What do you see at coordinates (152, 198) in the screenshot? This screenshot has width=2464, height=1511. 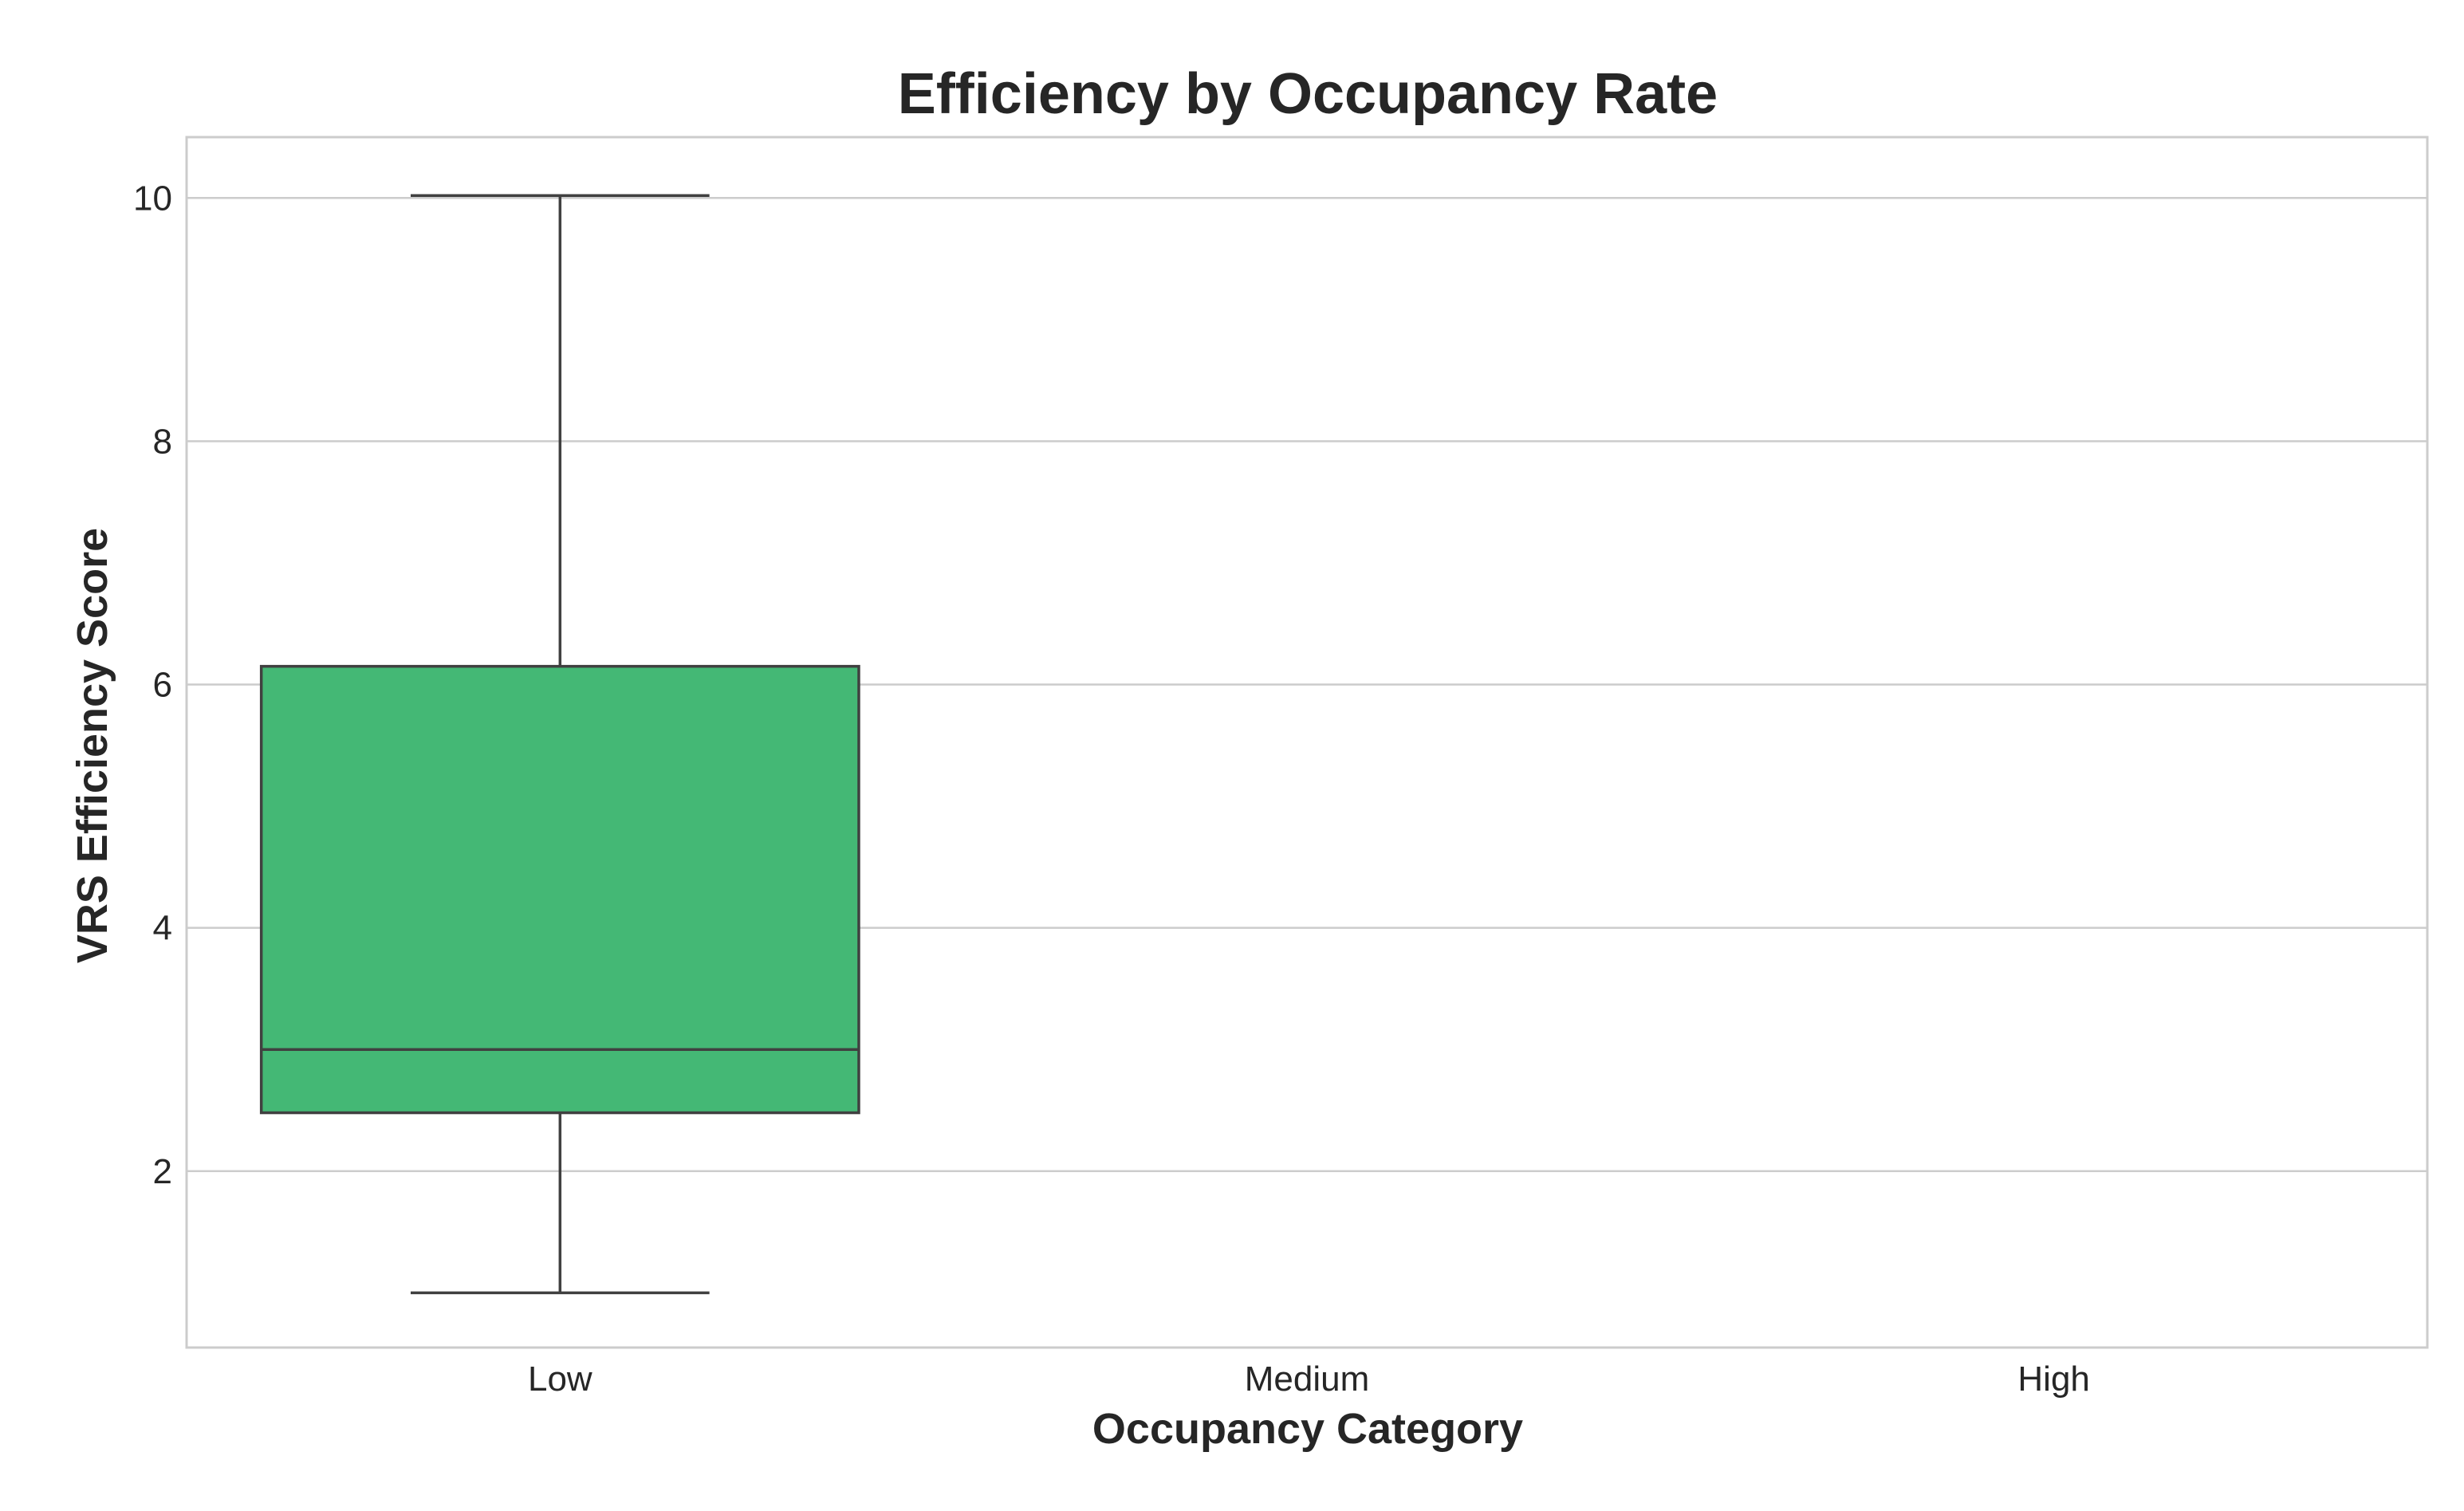 I see `y-tick-label-10: 10` at bounding box center [152, 198].